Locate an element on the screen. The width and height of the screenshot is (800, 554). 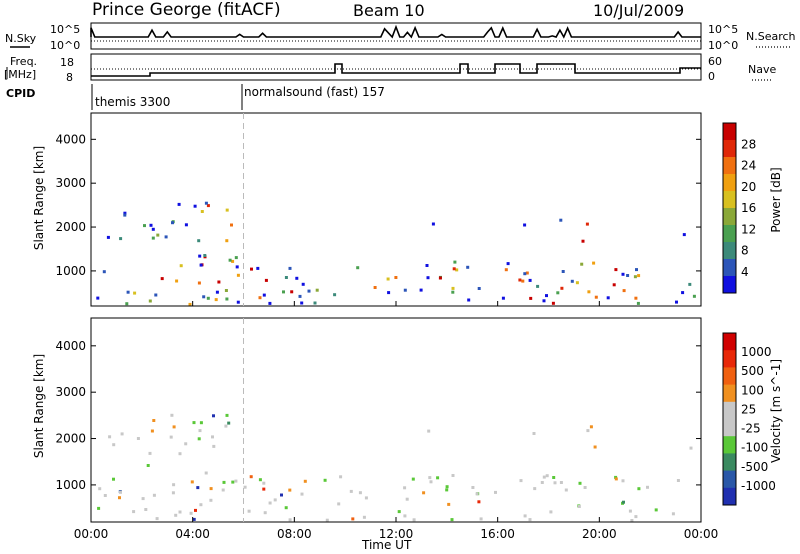
xtick-label: 20:00 is located at coordinates (599, 534).